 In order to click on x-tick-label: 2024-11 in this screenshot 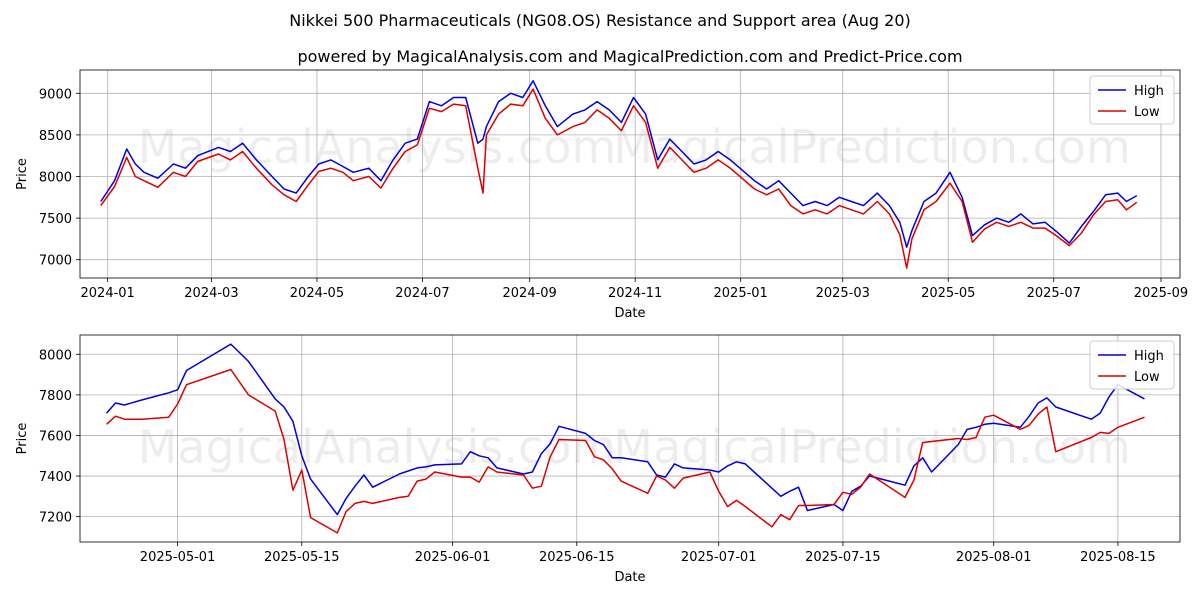, I will do `click(635, 293)`.